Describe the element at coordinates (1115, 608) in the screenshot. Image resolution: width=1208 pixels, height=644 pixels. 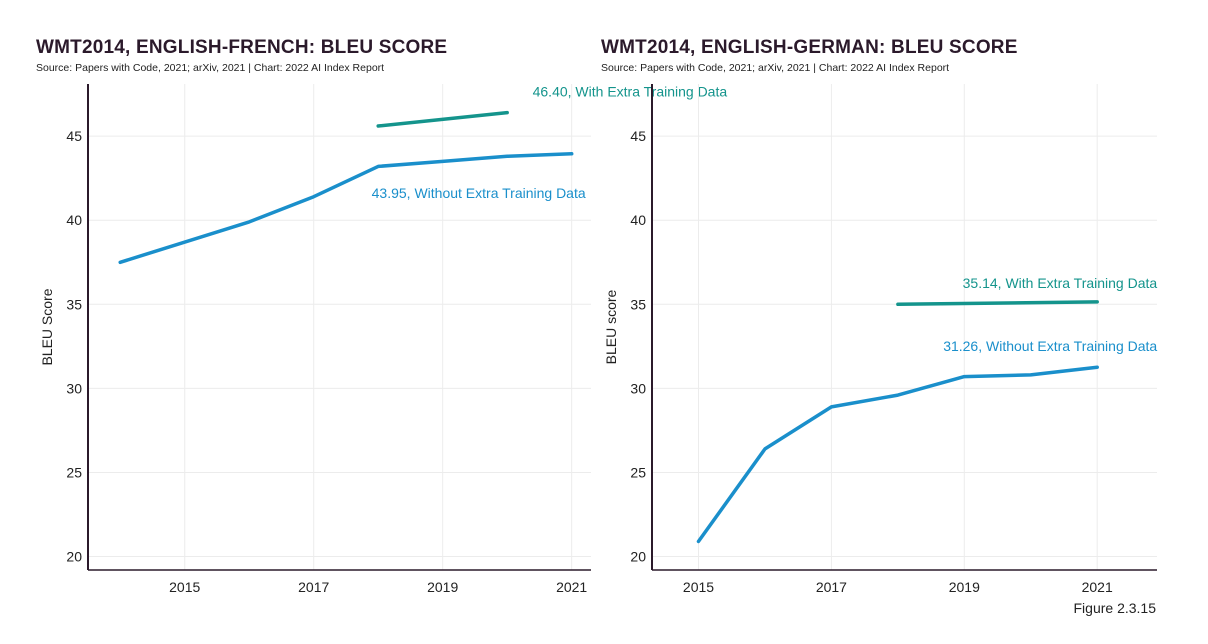
I see `figure-label: Figure 2.3.15` at that location.